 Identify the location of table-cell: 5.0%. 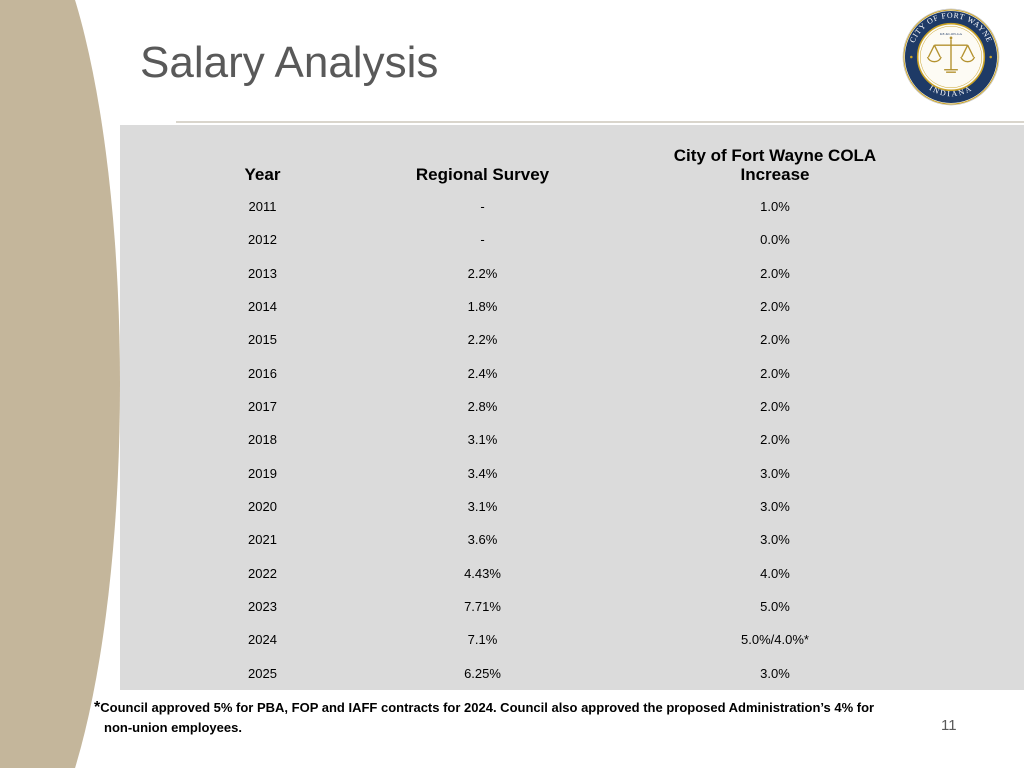
(775, 607).